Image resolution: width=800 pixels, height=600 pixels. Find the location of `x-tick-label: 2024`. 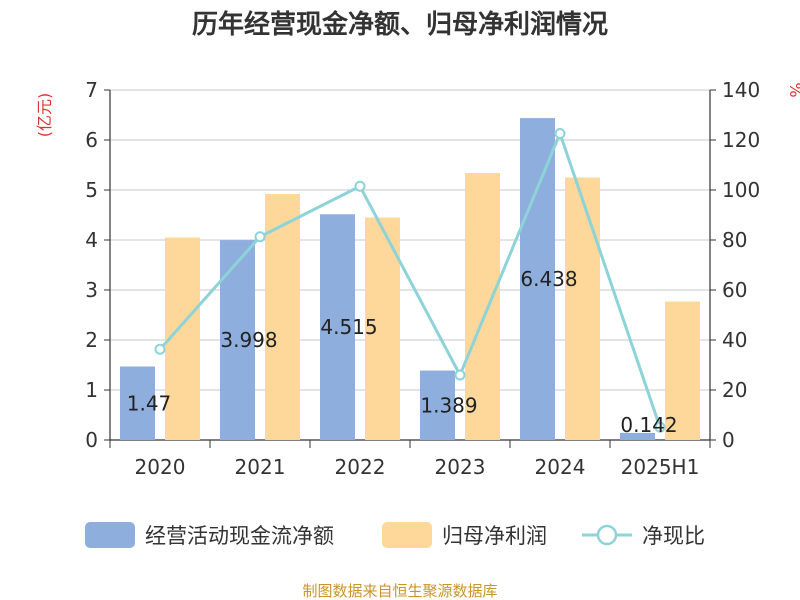

x-tick-label: 2024 is located at coordinates (560, 467).